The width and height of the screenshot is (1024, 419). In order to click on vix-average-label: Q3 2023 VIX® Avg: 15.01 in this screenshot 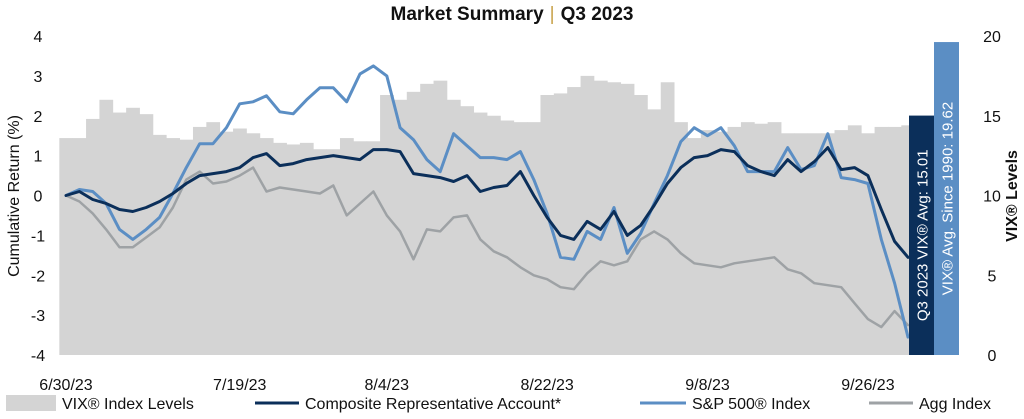, I will do `click(923, 235)`.